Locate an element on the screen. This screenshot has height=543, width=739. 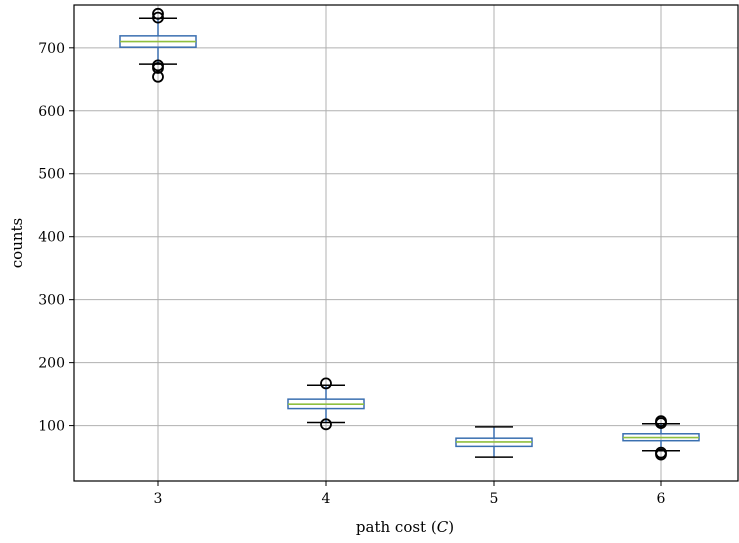
y-axis-title: counts is located at coordinates (17, 243).